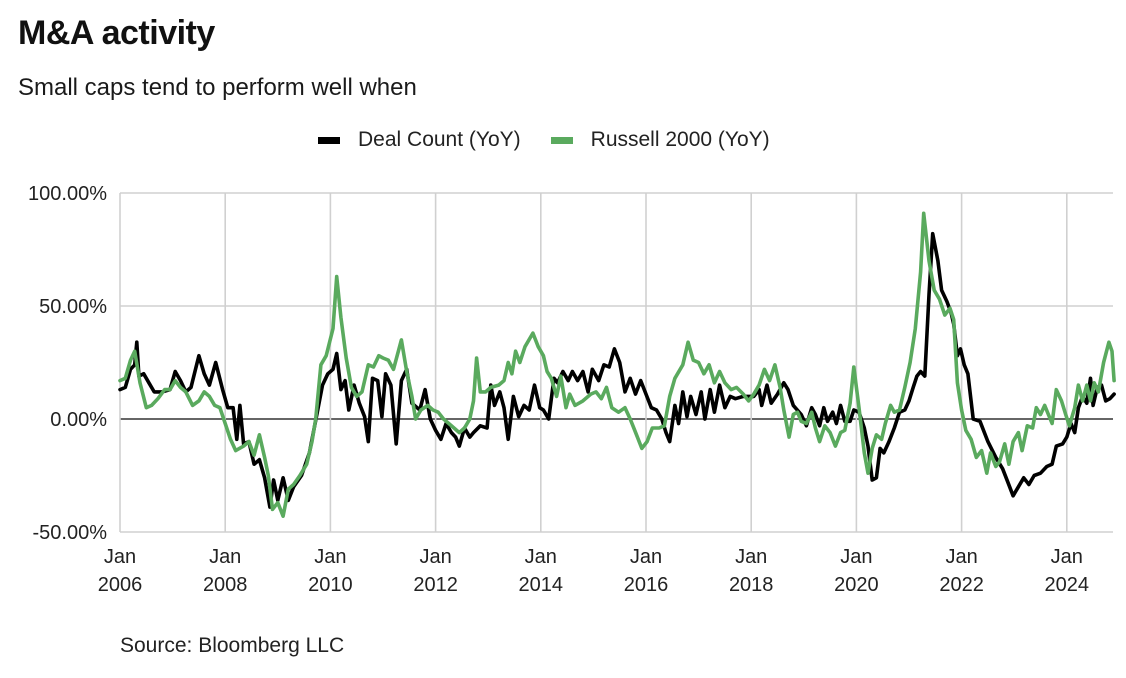 This screenshot has height=678, width=1126. I want to click on x-tick-label-year: 2014, so click(541, 585).